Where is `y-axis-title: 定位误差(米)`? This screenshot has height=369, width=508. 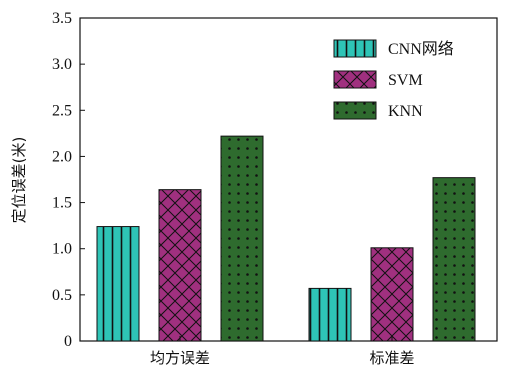 y-axis-title: 定位误差(米) is located at coordinates (19, 180).